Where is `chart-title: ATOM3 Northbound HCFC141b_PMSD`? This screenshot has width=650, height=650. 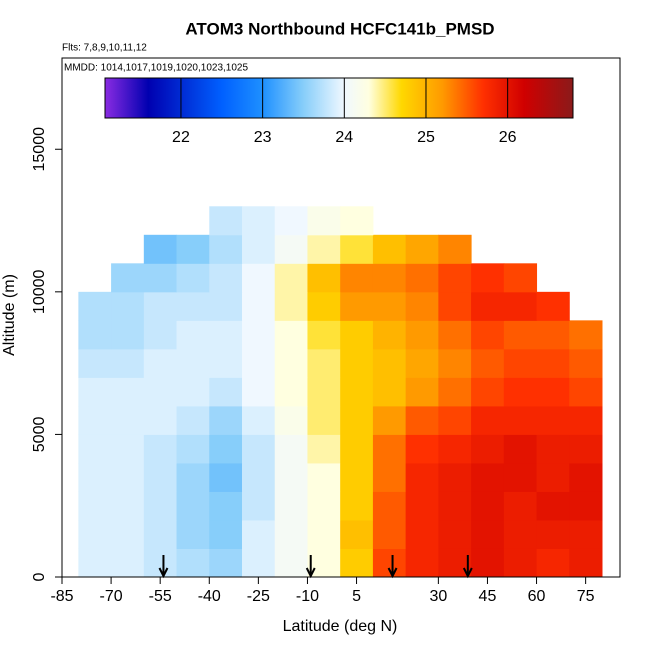
chart-title: ATOM3 Northbound HCFC141b_PMSD is located at coordinates (339, 28).